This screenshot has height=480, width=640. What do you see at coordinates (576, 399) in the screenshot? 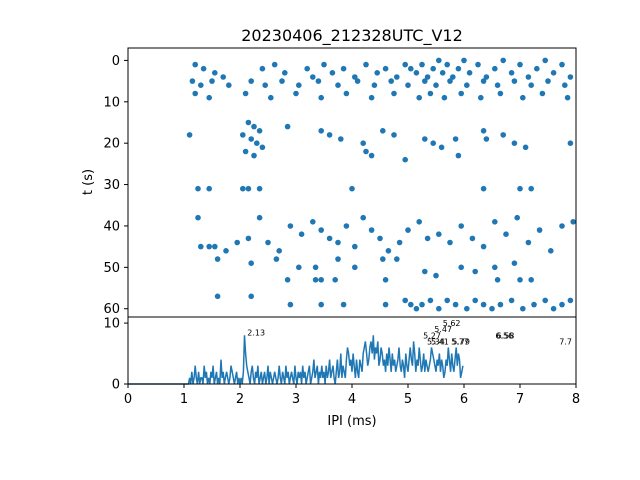
I see `ipi-x-tick-label: 8` at bounding box center [576, 399].